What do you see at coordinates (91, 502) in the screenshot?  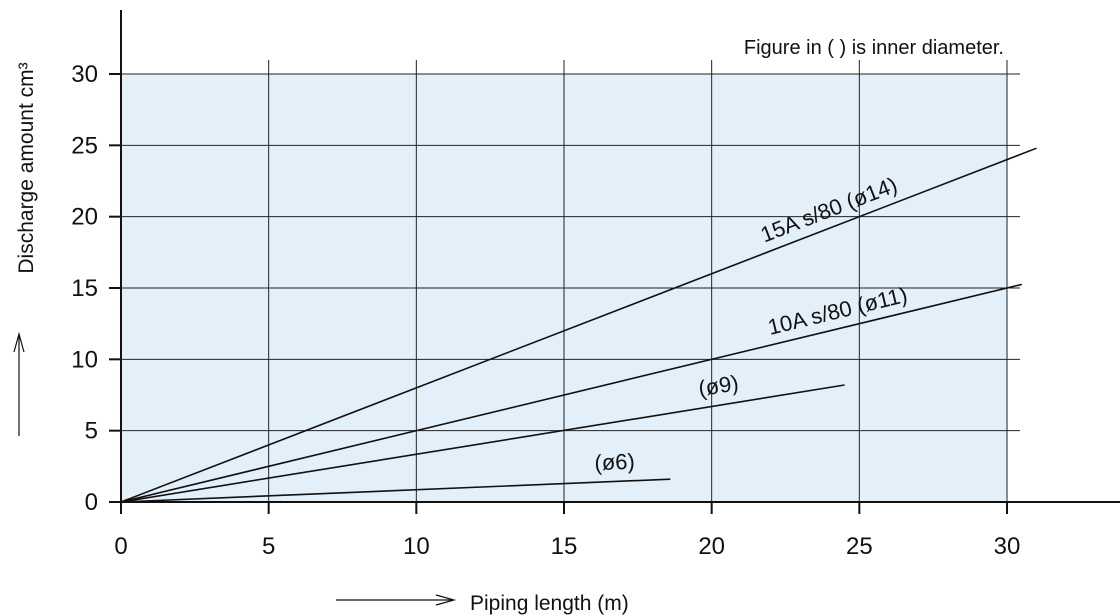 I see `y-tick-label: 0` at bounding box center [91, 502].